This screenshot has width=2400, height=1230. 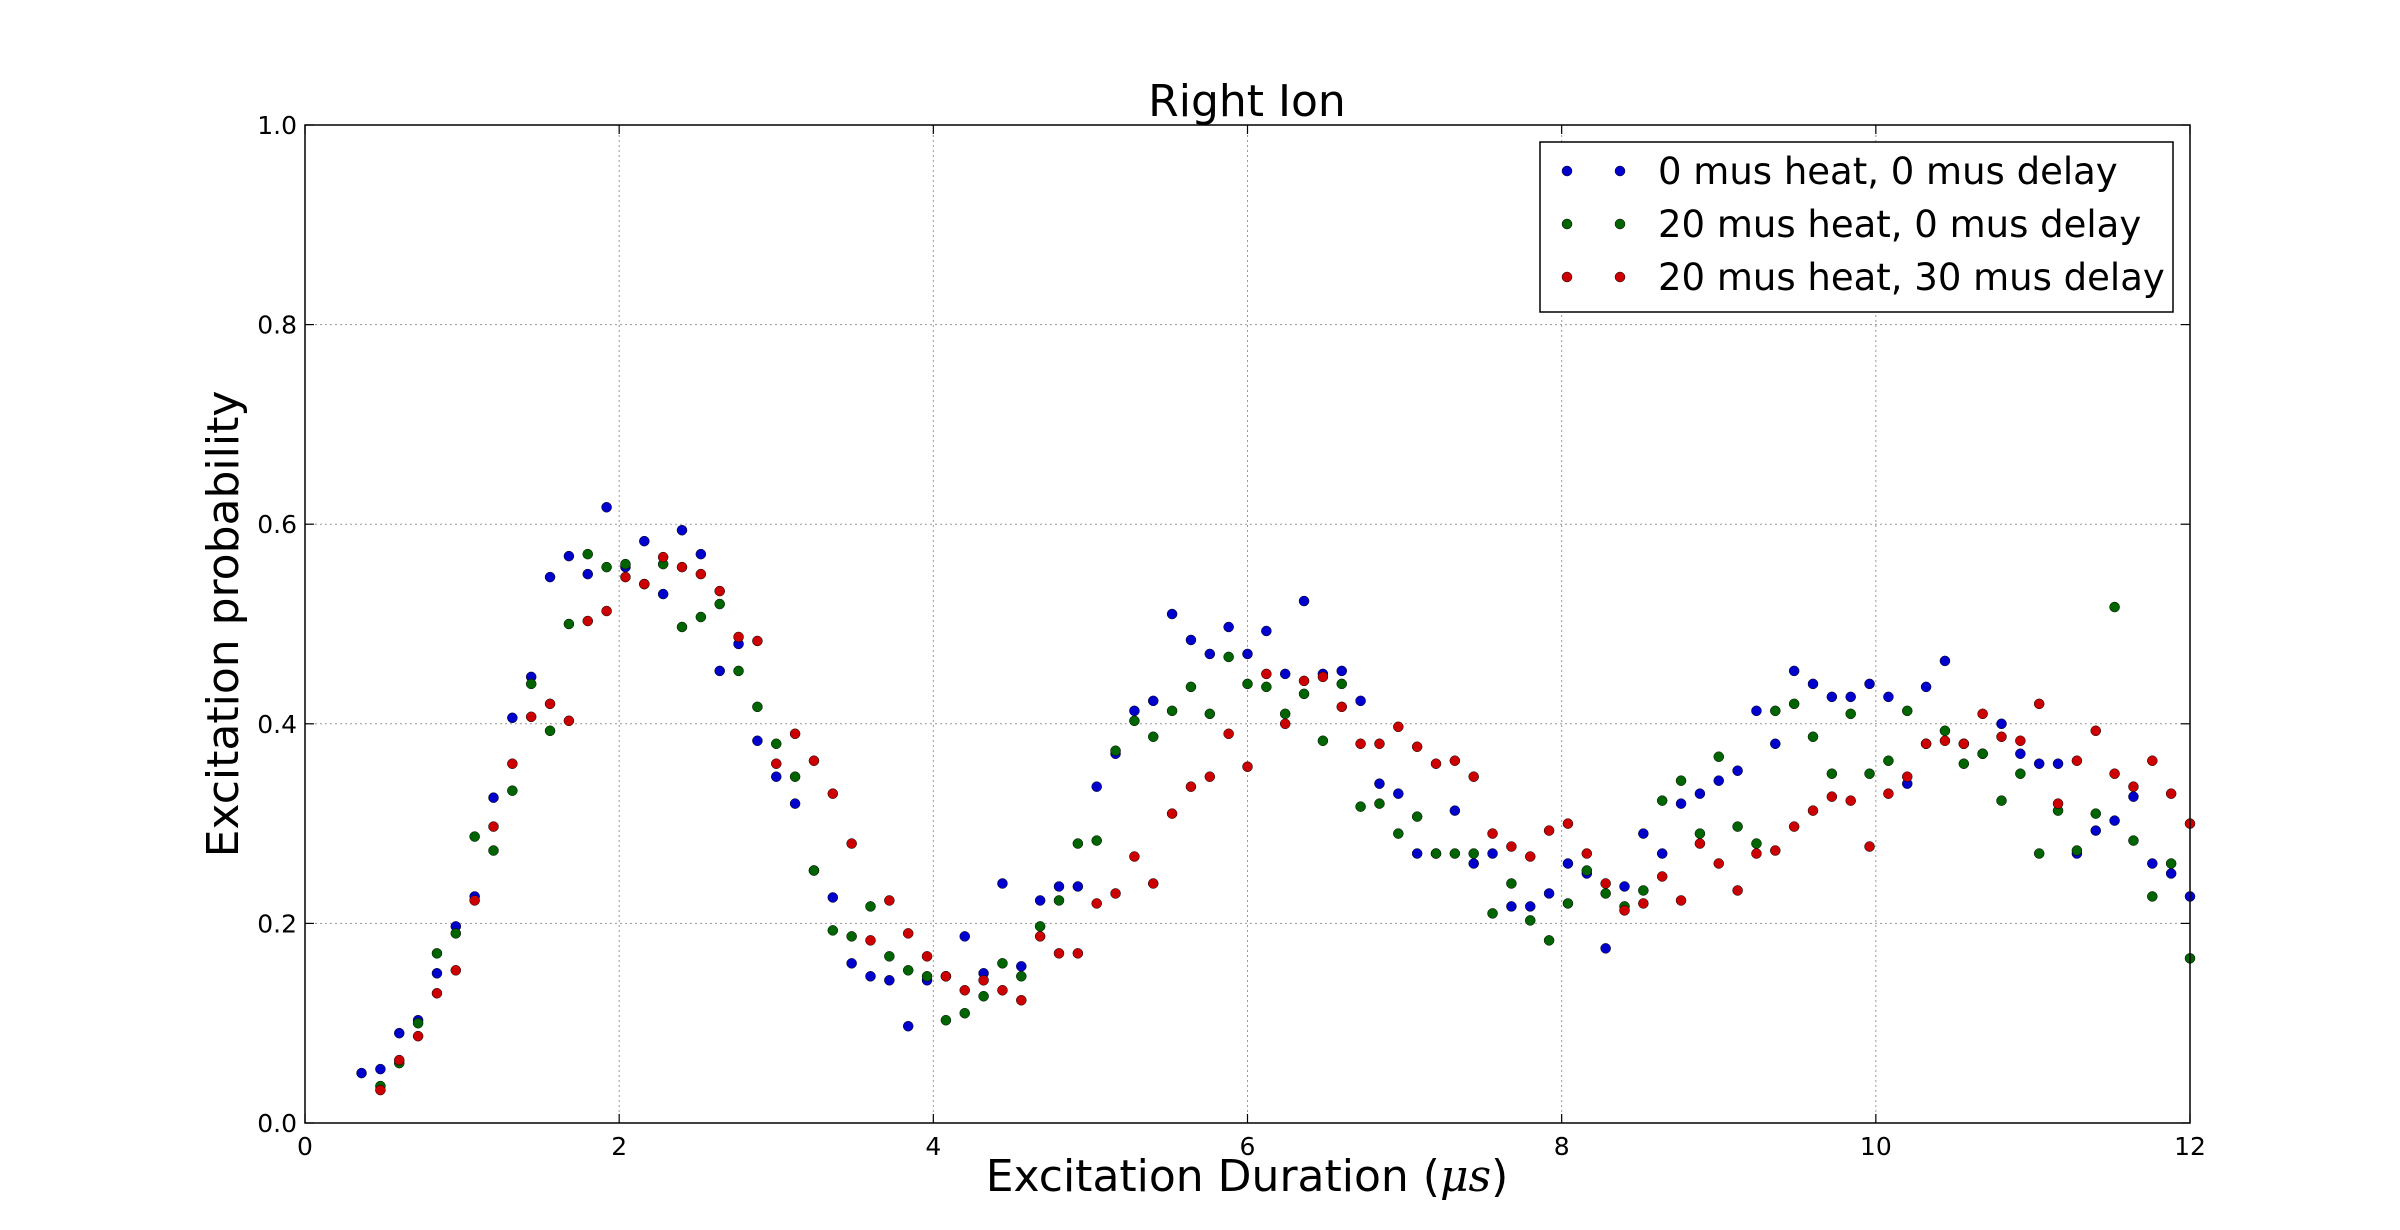 I want to click on x-tick-label: 10, so click(x=1876, y=1146).